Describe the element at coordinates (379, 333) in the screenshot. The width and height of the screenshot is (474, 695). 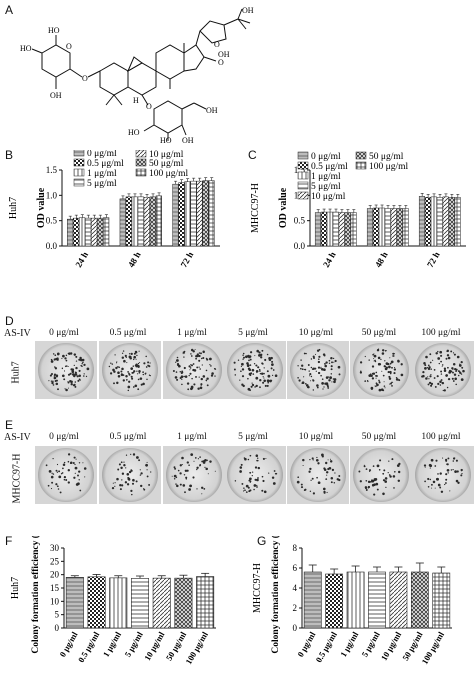
I see `dish-header: 50 μg/ml` at that location.